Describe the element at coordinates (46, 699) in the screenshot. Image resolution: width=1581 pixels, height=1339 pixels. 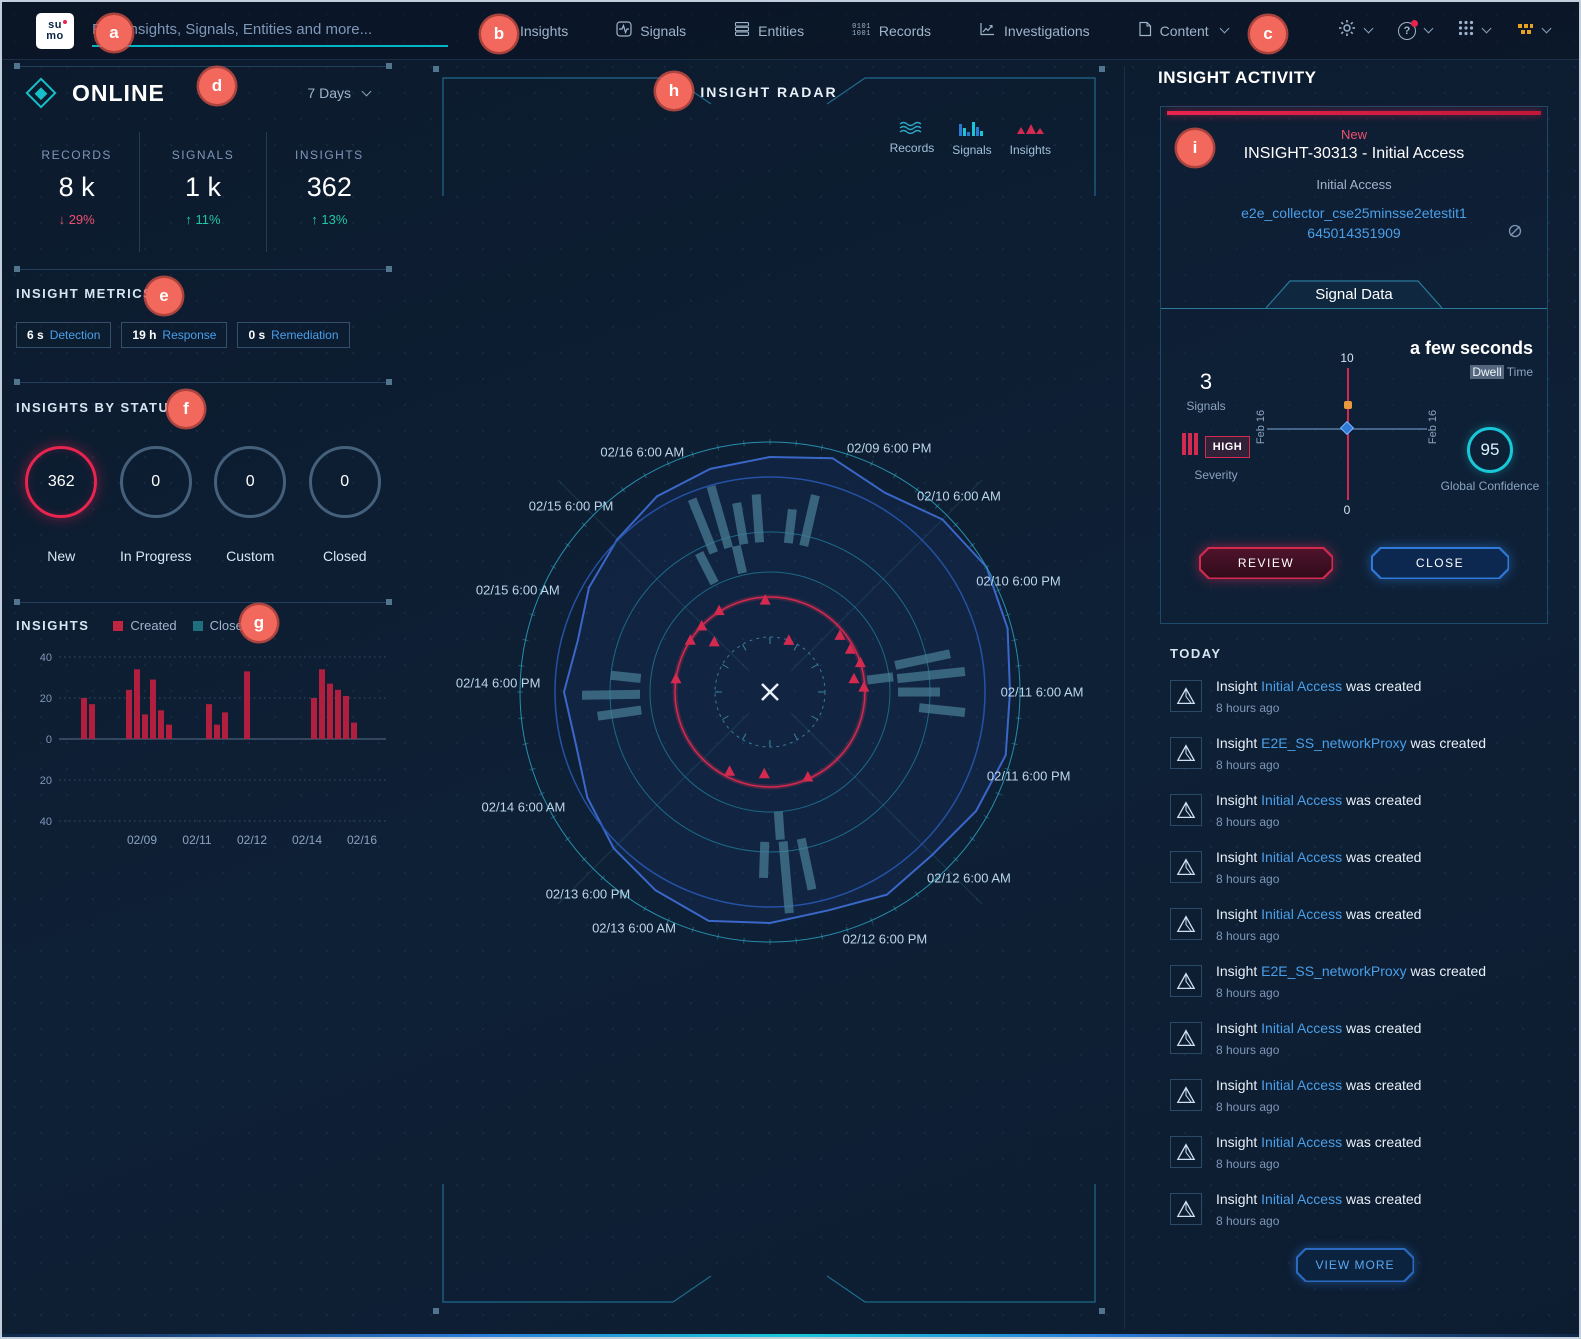
I see `svg-text: 20` at that location.